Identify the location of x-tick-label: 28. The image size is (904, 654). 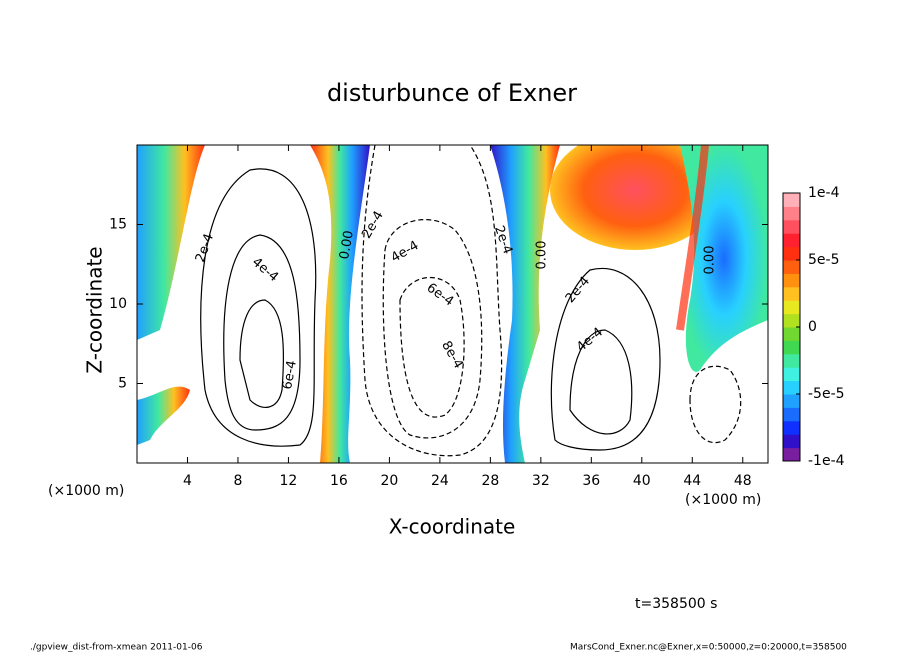
(490, 481).